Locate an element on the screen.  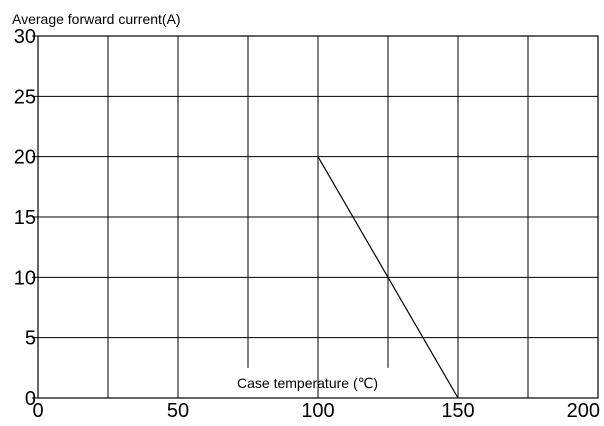
y-tick-label: 20 is located at coordinates (25, 158).